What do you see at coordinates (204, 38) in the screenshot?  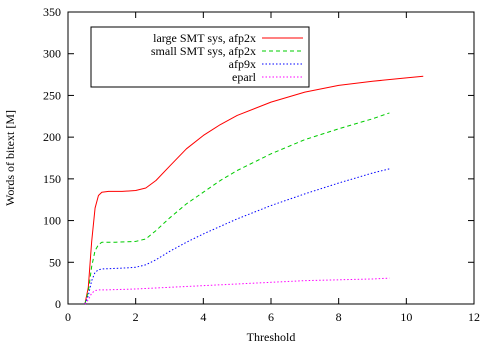 I see `legend-label: large SMT sys, afp2x` at bounding box center [204, 38].